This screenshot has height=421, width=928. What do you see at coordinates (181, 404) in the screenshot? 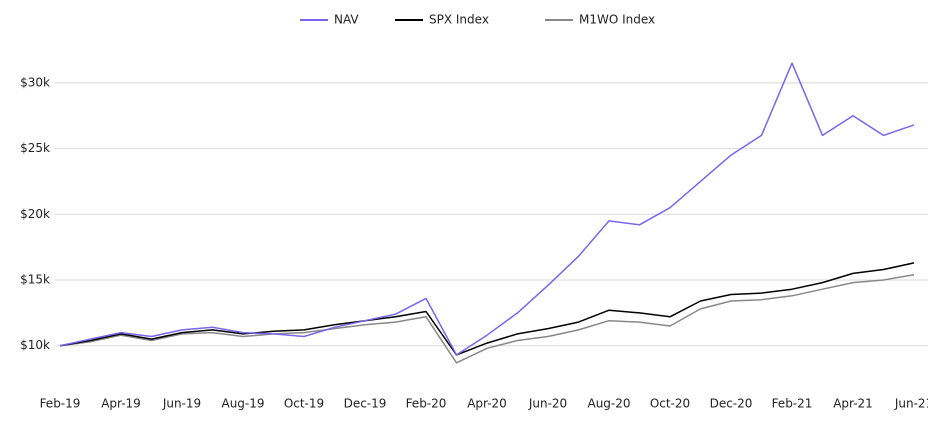
I see `x-tick-label: Jun-19` at bounding box center [181, 404].